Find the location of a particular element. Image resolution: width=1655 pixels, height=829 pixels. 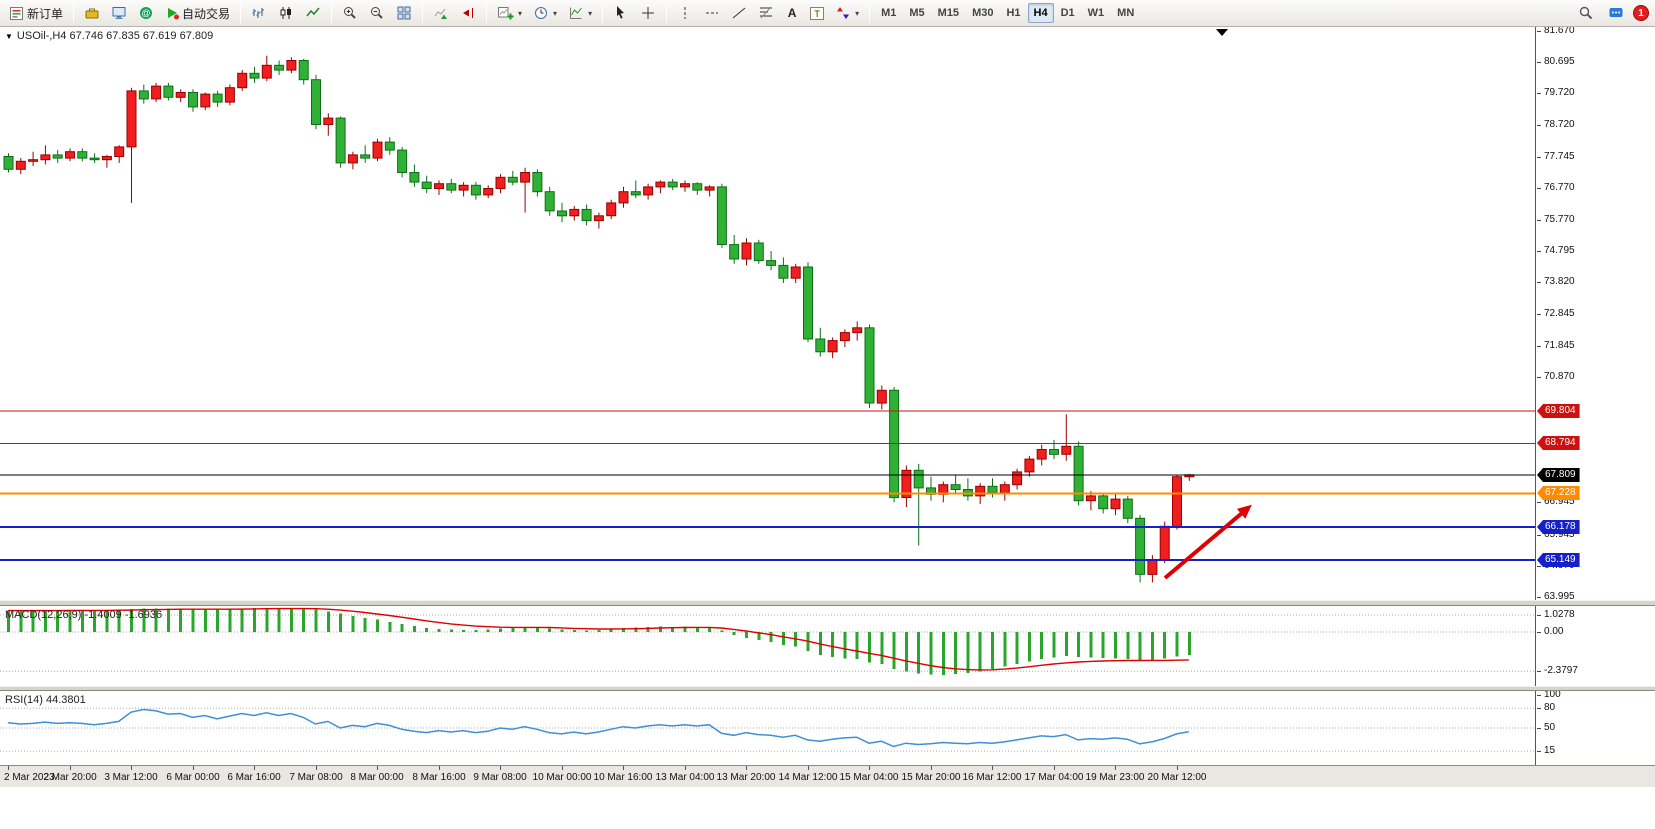

time-label: 13 Mar 20:00 is located at coordinates (746, 777).